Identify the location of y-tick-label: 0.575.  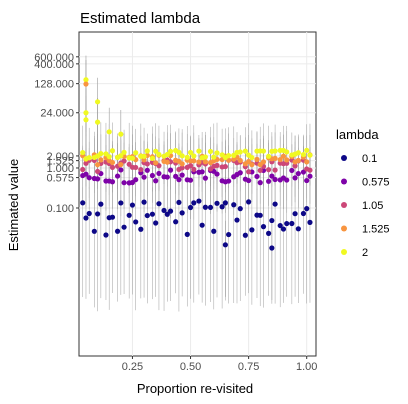
(60, 179).